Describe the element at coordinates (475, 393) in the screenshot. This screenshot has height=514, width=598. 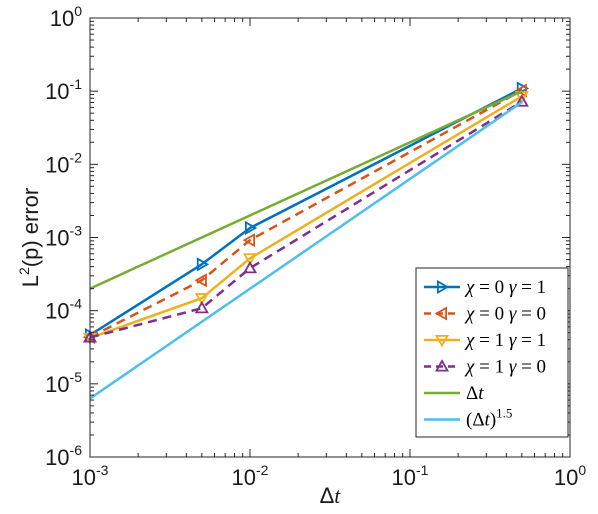
I see `legend-label: Δt` at that location.